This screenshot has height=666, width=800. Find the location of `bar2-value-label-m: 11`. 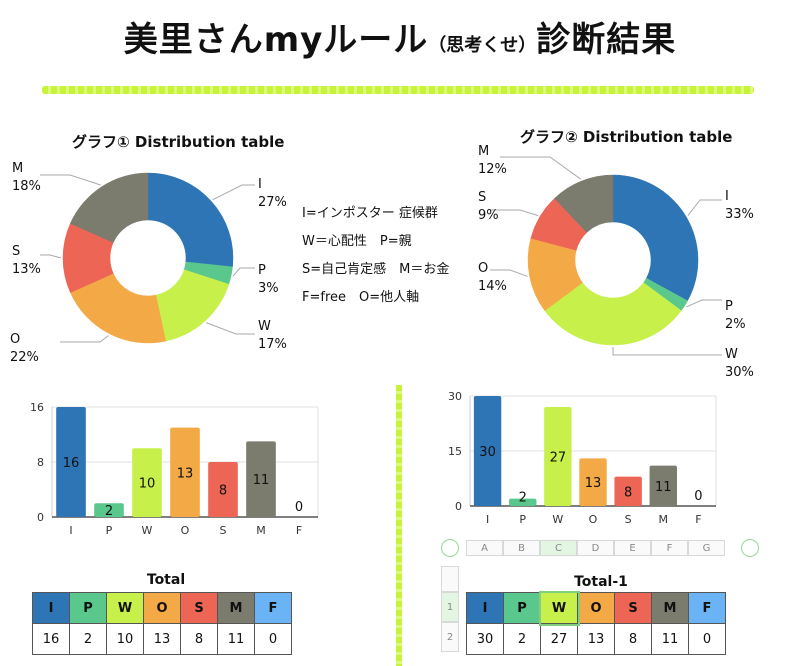

bar2-value-label-m: 11 is located at coordinates (663, 487).